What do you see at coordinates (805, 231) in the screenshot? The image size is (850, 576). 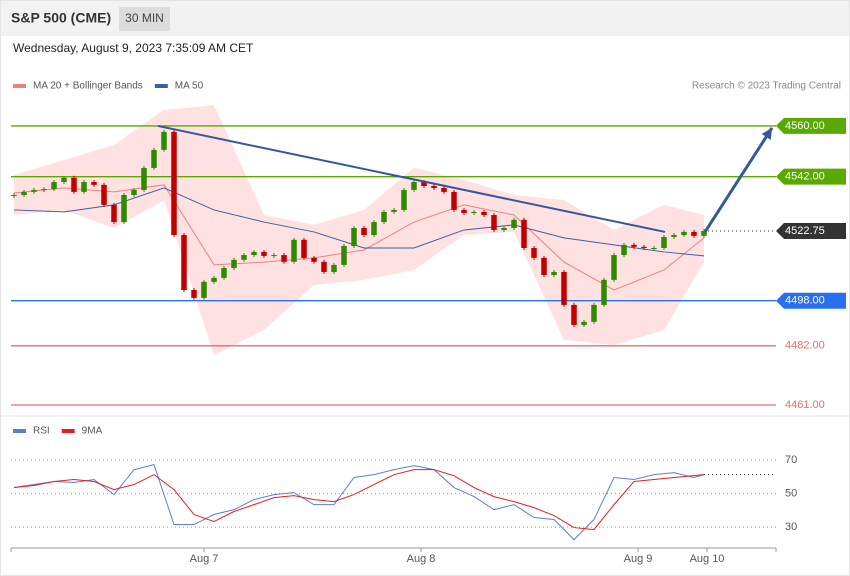 I see `level-label: 4522.75` at bounding box center [805, 231].